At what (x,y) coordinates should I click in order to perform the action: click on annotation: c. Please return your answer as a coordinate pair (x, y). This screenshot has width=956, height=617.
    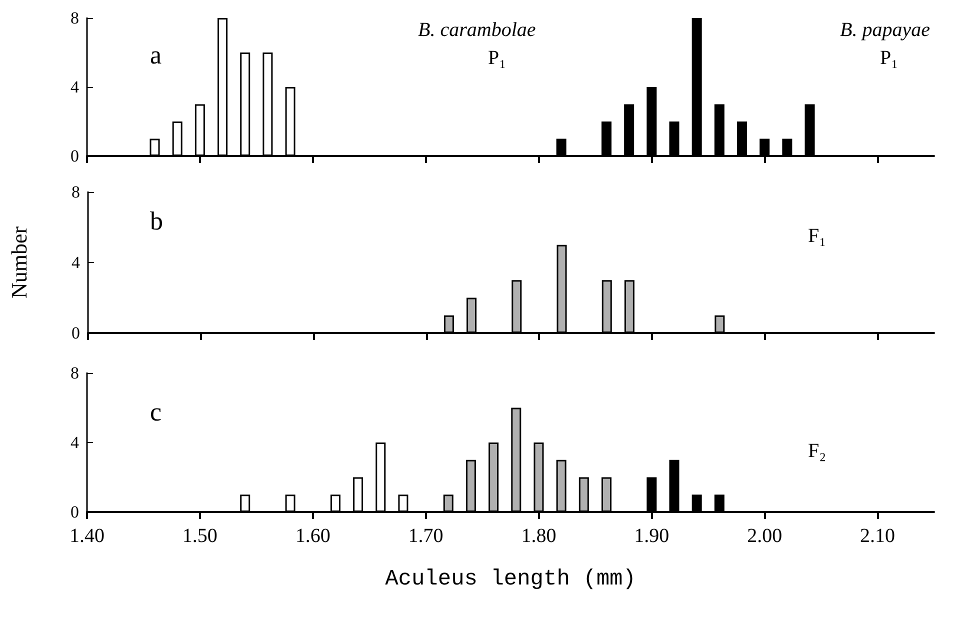
    Looking at the image, I should click on (156, 412).